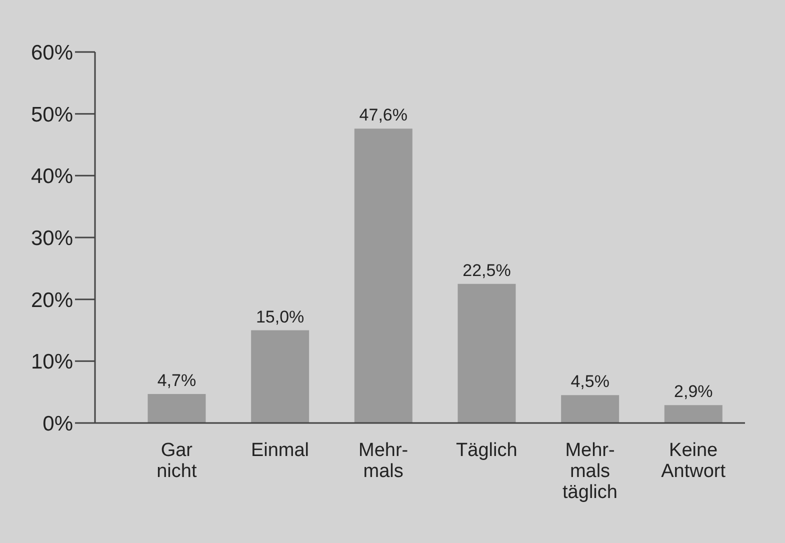 The image size is (785, 543). Describe the element at coordinates (383, 115) in the screenshot. I see `data-label: 47,6%` at that location.